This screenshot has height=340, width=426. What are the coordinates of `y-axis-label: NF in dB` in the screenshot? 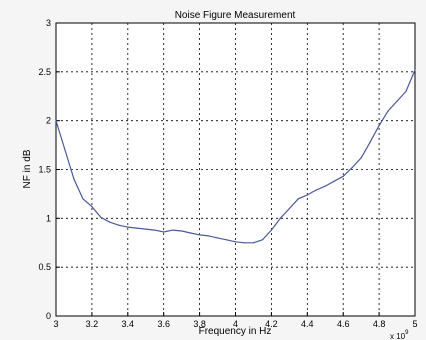 It's located at (27, 168).